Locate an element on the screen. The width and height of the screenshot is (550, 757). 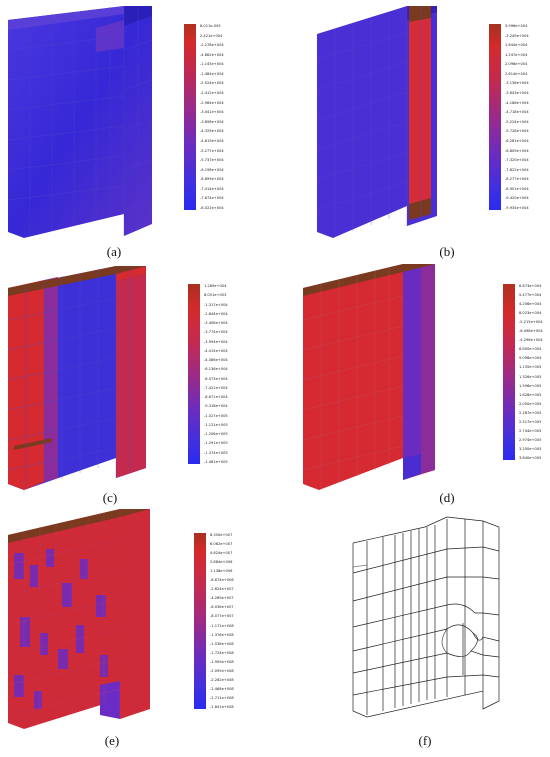
legend-tick-label: 6.062e+007 is located at coordinates (221, 544).